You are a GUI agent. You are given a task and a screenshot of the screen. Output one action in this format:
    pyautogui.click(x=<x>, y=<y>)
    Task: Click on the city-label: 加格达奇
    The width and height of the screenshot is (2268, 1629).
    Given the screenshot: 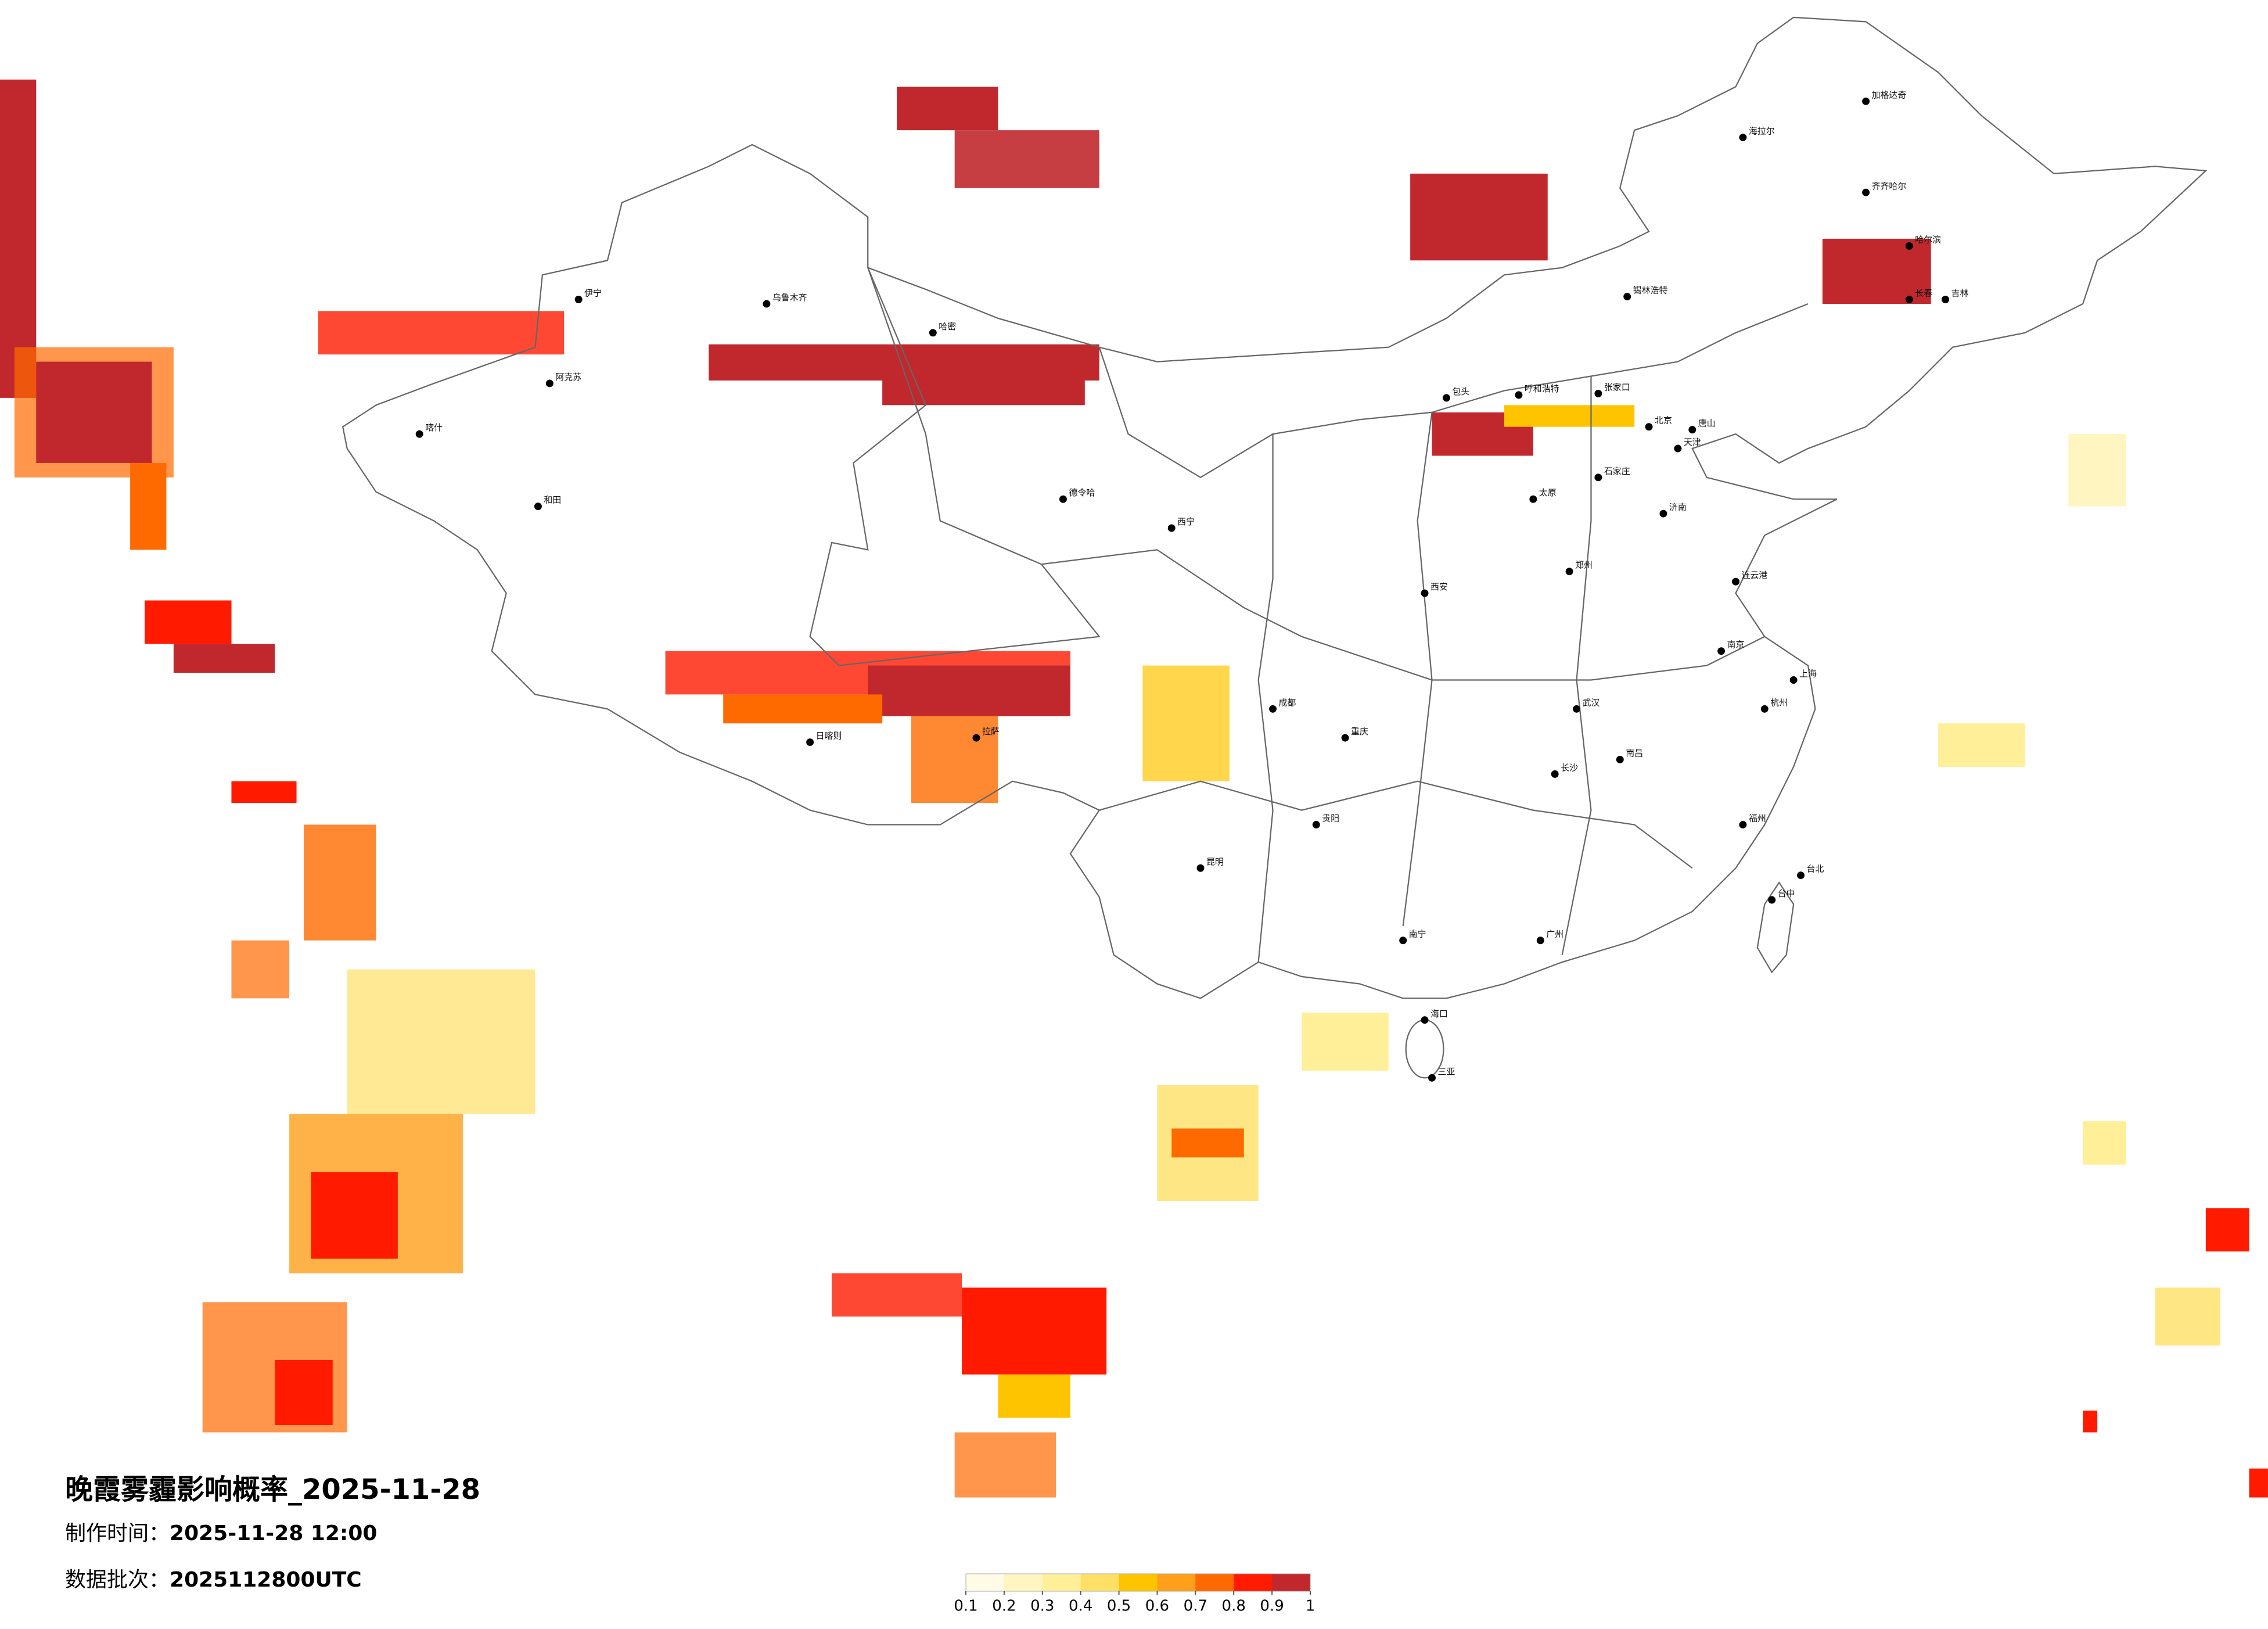 What is the action you would take?
    pyautogui.click(x=1889, y=95)
    